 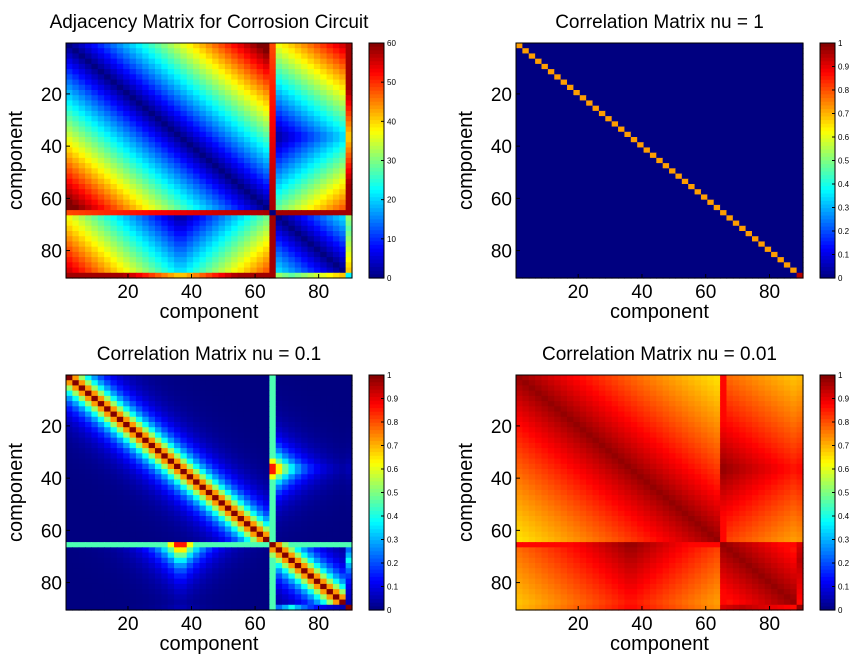 What do you see at coordinates (659, 160) in the screenshot?
I see `plot-frame` at bounding box center [659, 160].